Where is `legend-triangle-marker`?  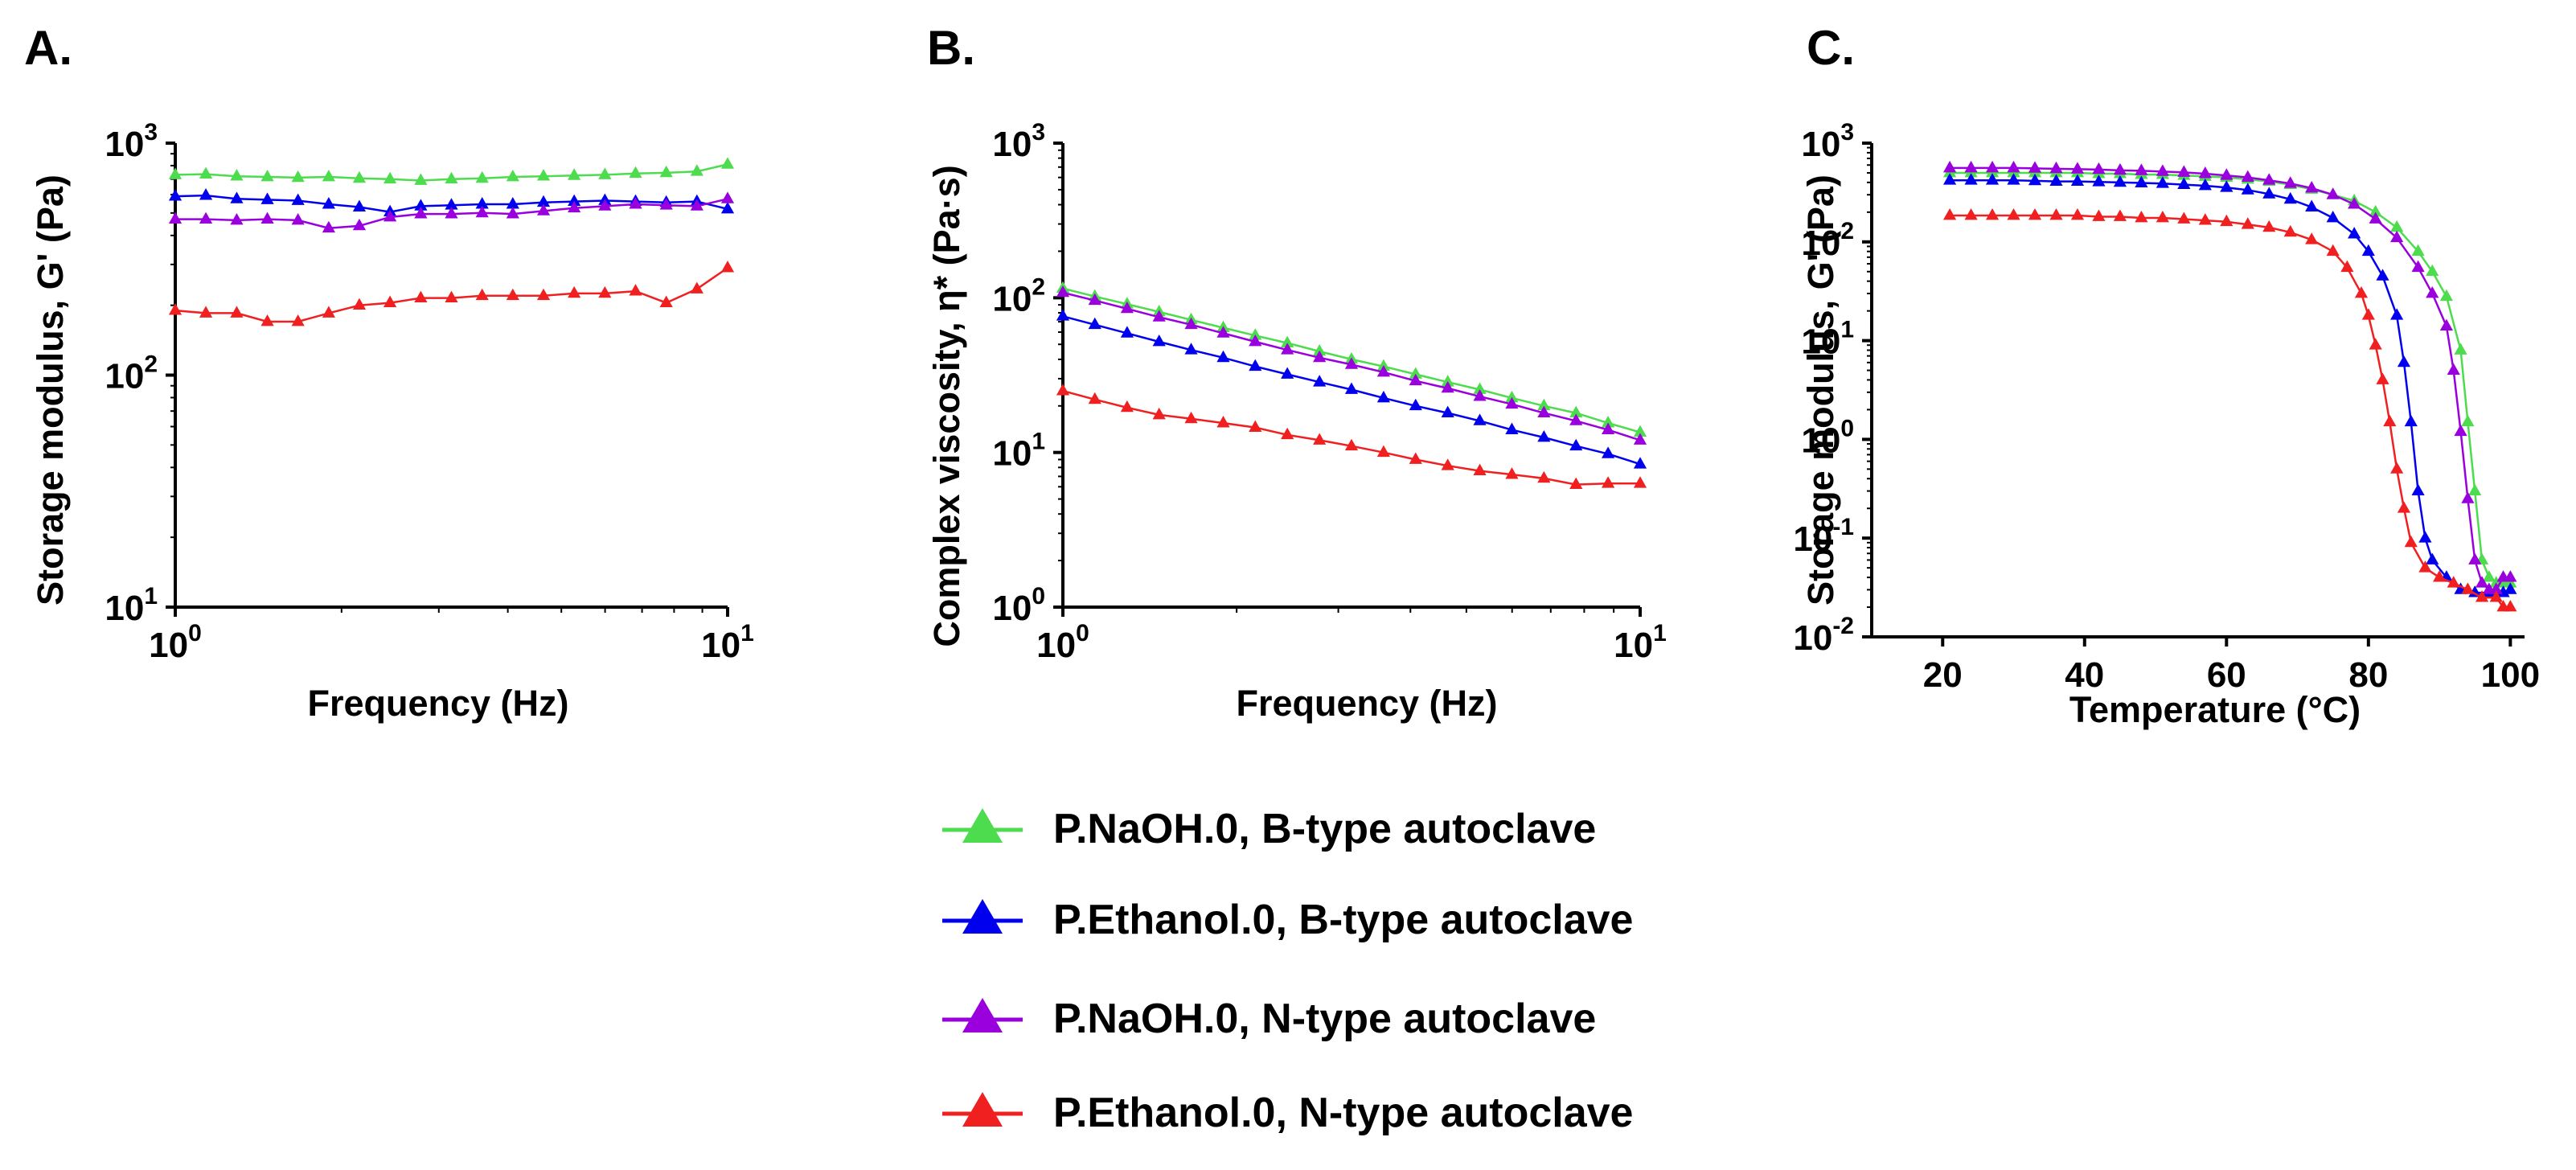 legend-triangle-marker is located at coordinates (982, 916).